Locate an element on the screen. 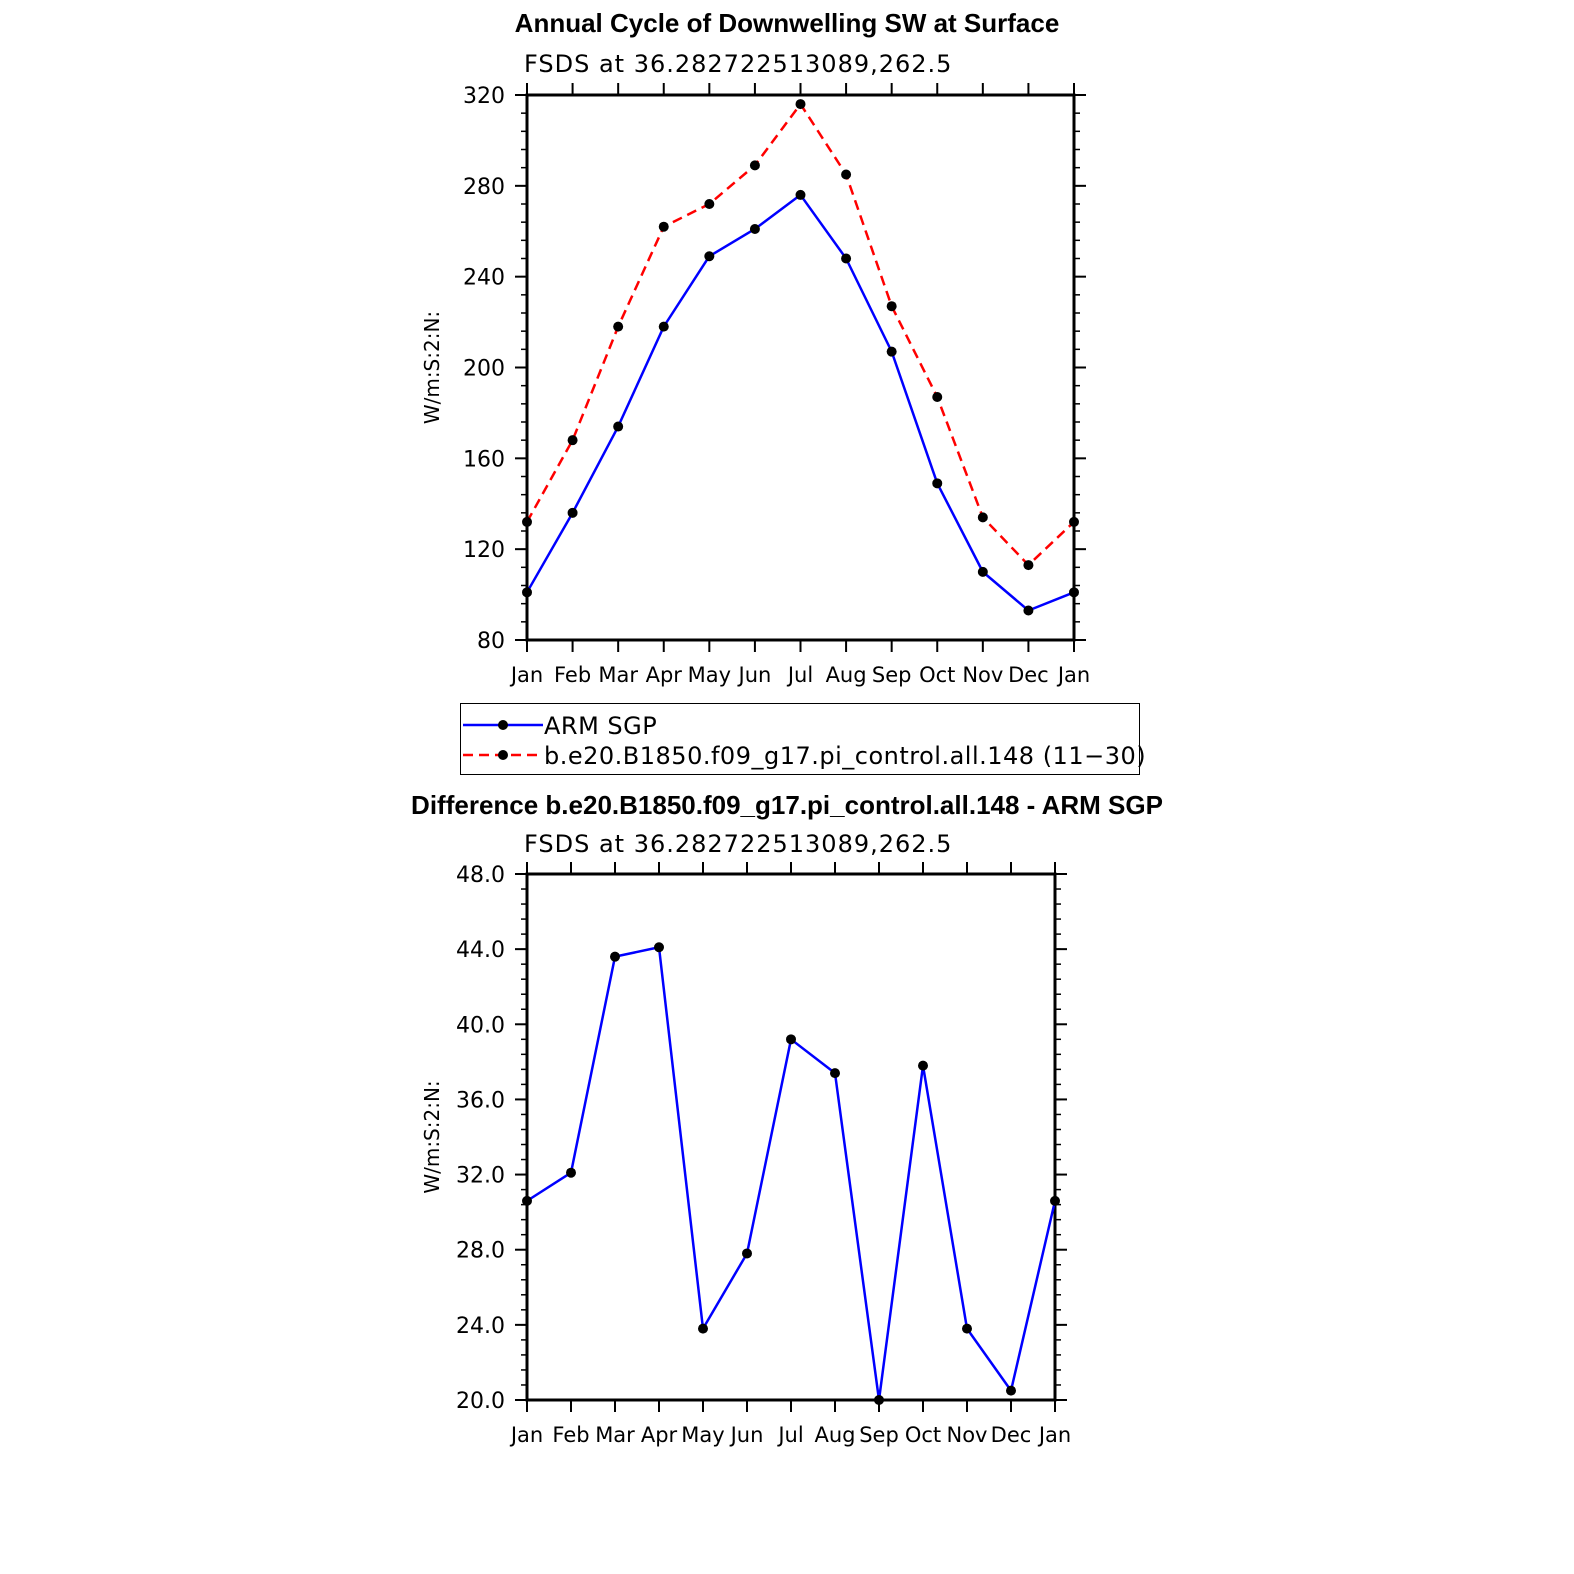 The width and height of the screenshot is (1574, 1574). chart1-ytick-label: 120 is located at coordinates (484, 550).